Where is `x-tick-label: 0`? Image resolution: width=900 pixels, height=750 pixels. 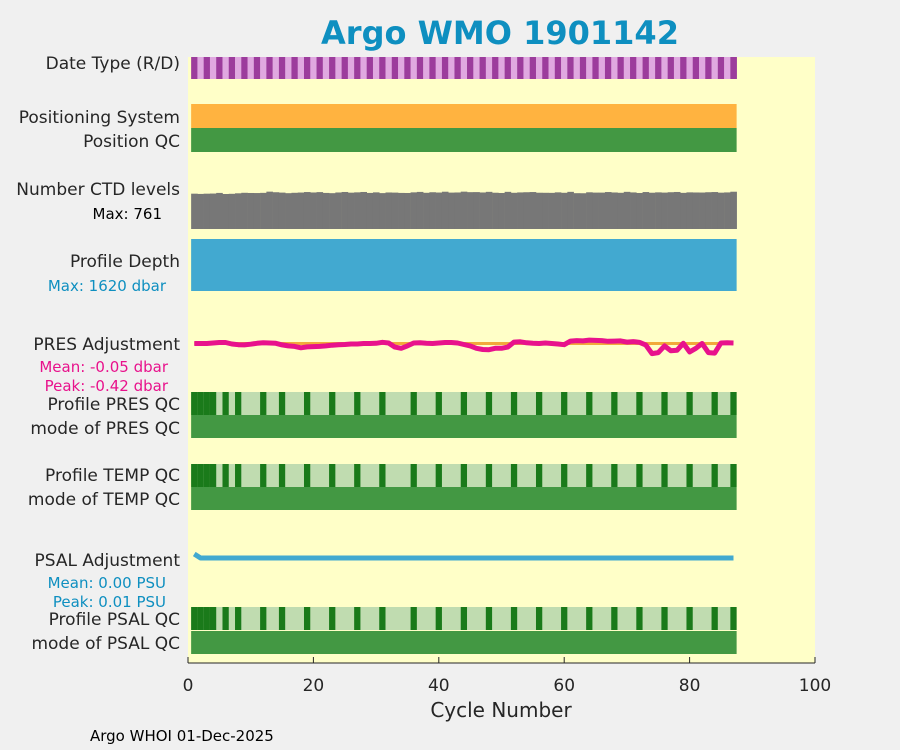 x-tick-label: 0 is located at coordinates (188, 686).